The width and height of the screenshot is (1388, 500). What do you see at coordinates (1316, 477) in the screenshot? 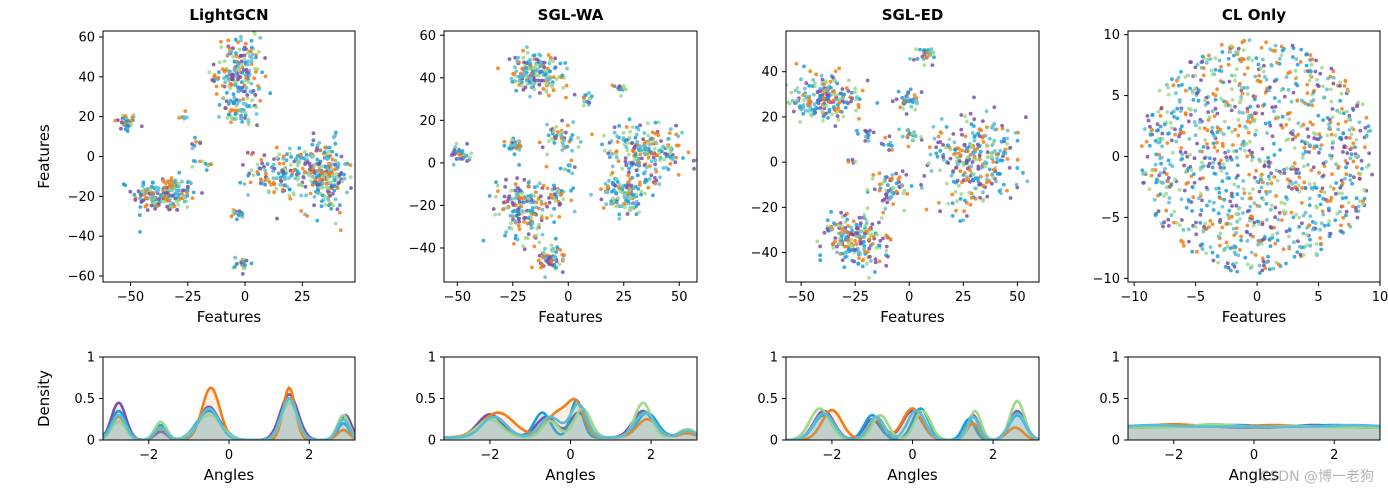
I see `watermark: CSDN @博一老狗` at bounding box center [1316, 477].